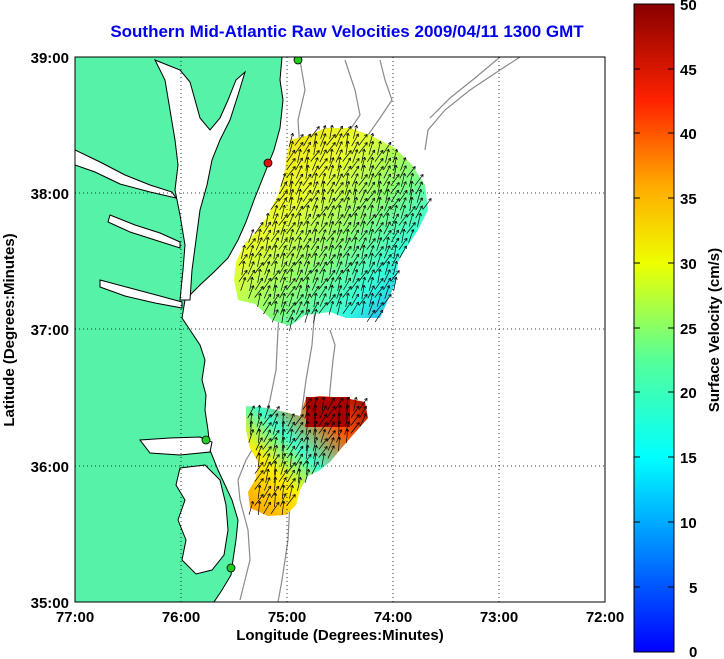  What do you see at coordinates (50, 603) in the screenshot?
I see `y-tick-label: 35:00` at bounding box center [50, 603].